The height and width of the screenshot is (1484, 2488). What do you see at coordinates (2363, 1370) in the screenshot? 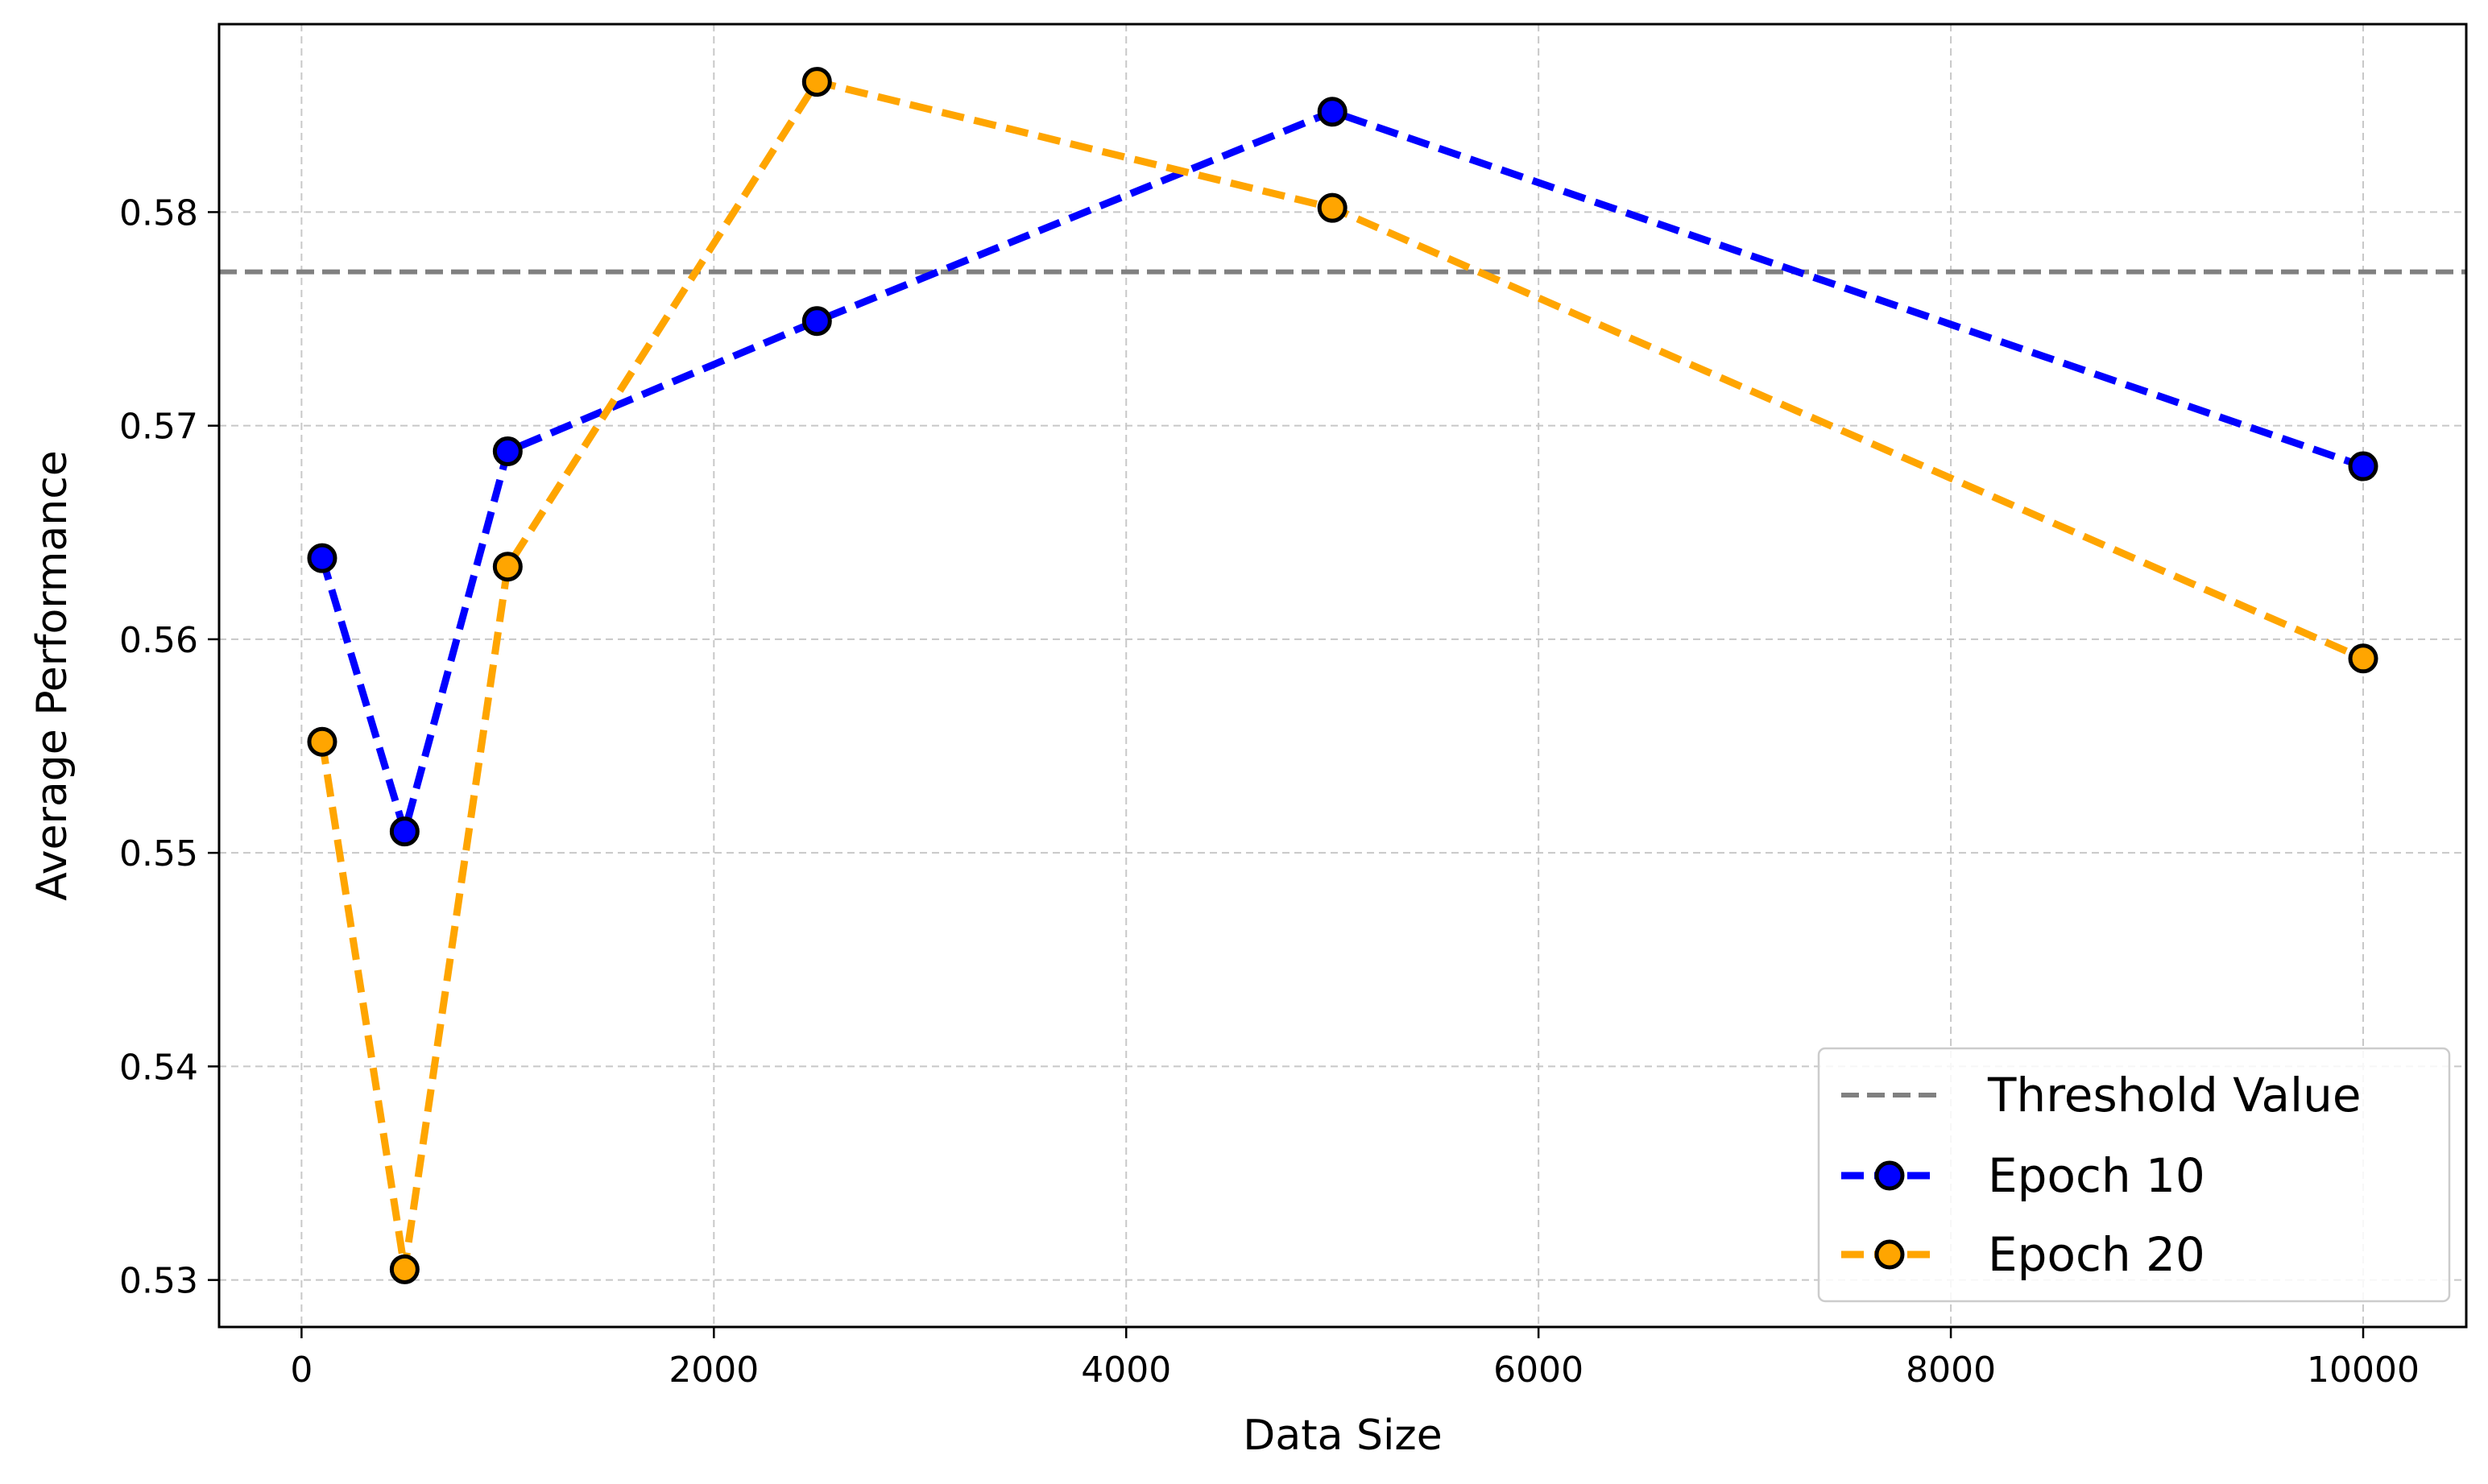
I see `x-tick-label: 10000` at bounding box center [2363, 1370].